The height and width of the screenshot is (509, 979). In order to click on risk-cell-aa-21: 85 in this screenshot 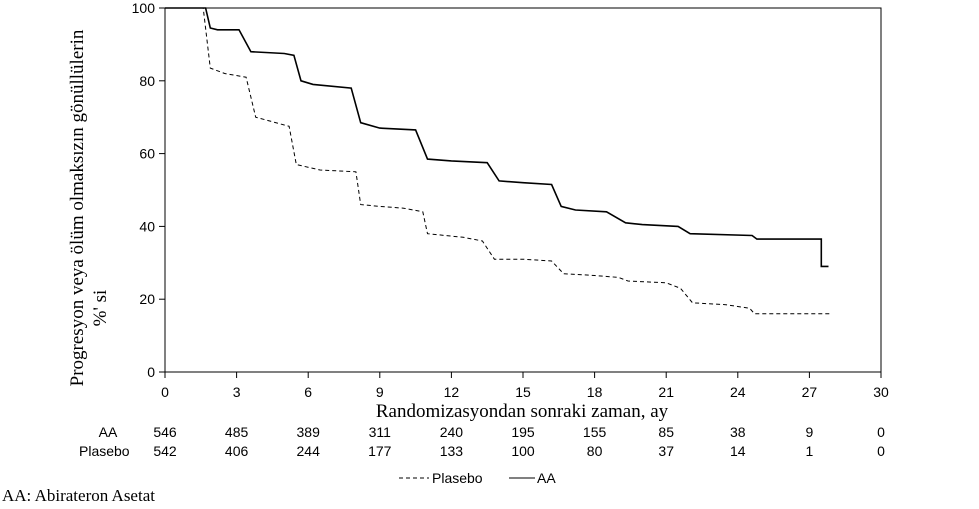, I will do `click(666, 432)`.